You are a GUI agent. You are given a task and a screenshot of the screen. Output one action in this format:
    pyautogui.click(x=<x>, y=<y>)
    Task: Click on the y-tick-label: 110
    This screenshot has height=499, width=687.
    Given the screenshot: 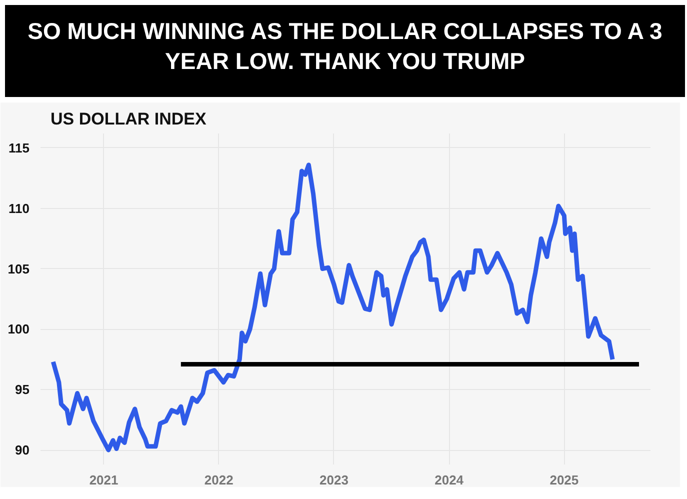 What is the action you would take?
    pyautogui.click(x=19, y=208)
    